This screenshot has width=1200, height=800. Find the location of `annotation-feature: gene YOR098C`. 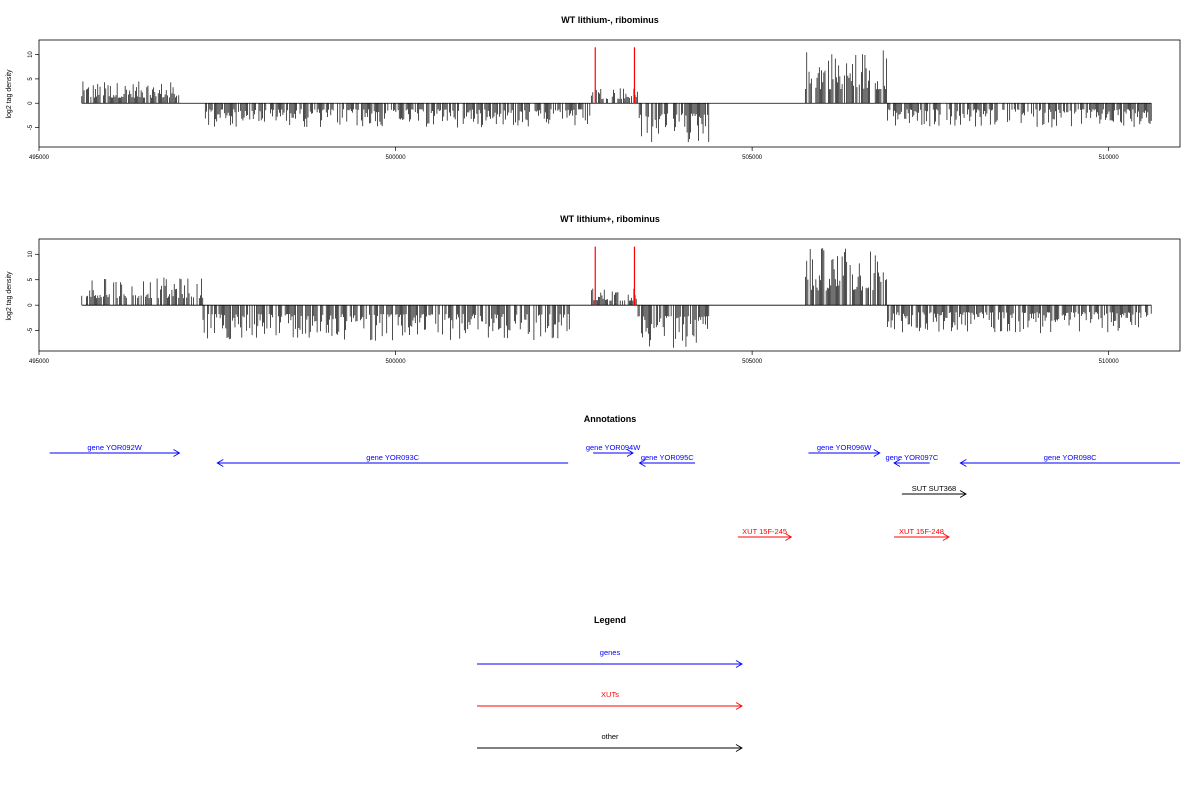

annotation-feature: gene YOR098C is located at coordinates (1069, 460).